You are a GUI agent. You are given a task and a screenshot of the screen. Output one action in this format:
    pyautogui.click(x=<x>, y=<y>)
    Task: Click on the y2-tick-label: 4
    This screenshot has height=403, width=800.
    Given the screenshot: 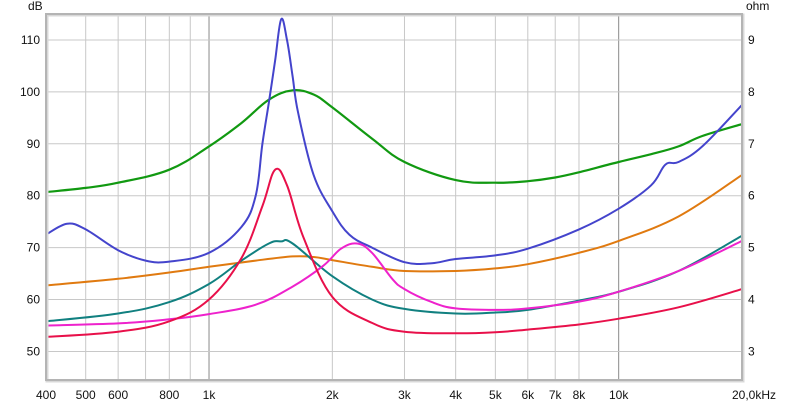 What is the action you would take?
    pyautogui.click(x=751, y=300)
    